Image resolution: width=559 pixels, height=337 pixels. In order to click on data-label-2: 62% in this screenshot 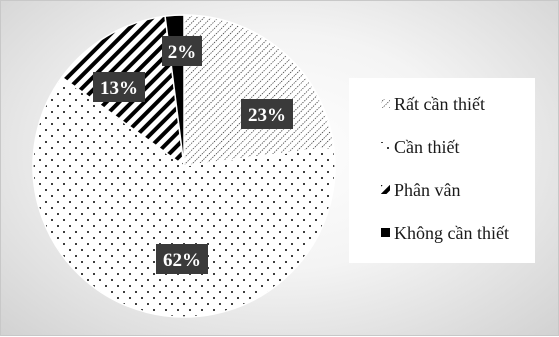, I will do `click(182, 259)`.